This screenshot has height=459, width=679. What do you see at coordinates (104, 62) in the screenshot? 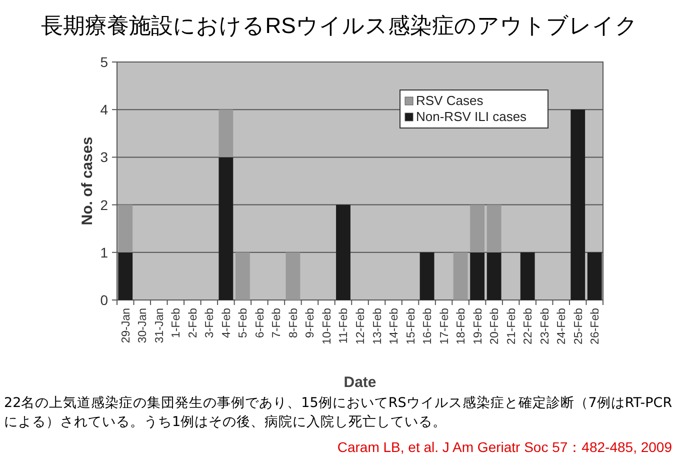
I see `y-tick-label: 5` at bounding box center [104, 62].